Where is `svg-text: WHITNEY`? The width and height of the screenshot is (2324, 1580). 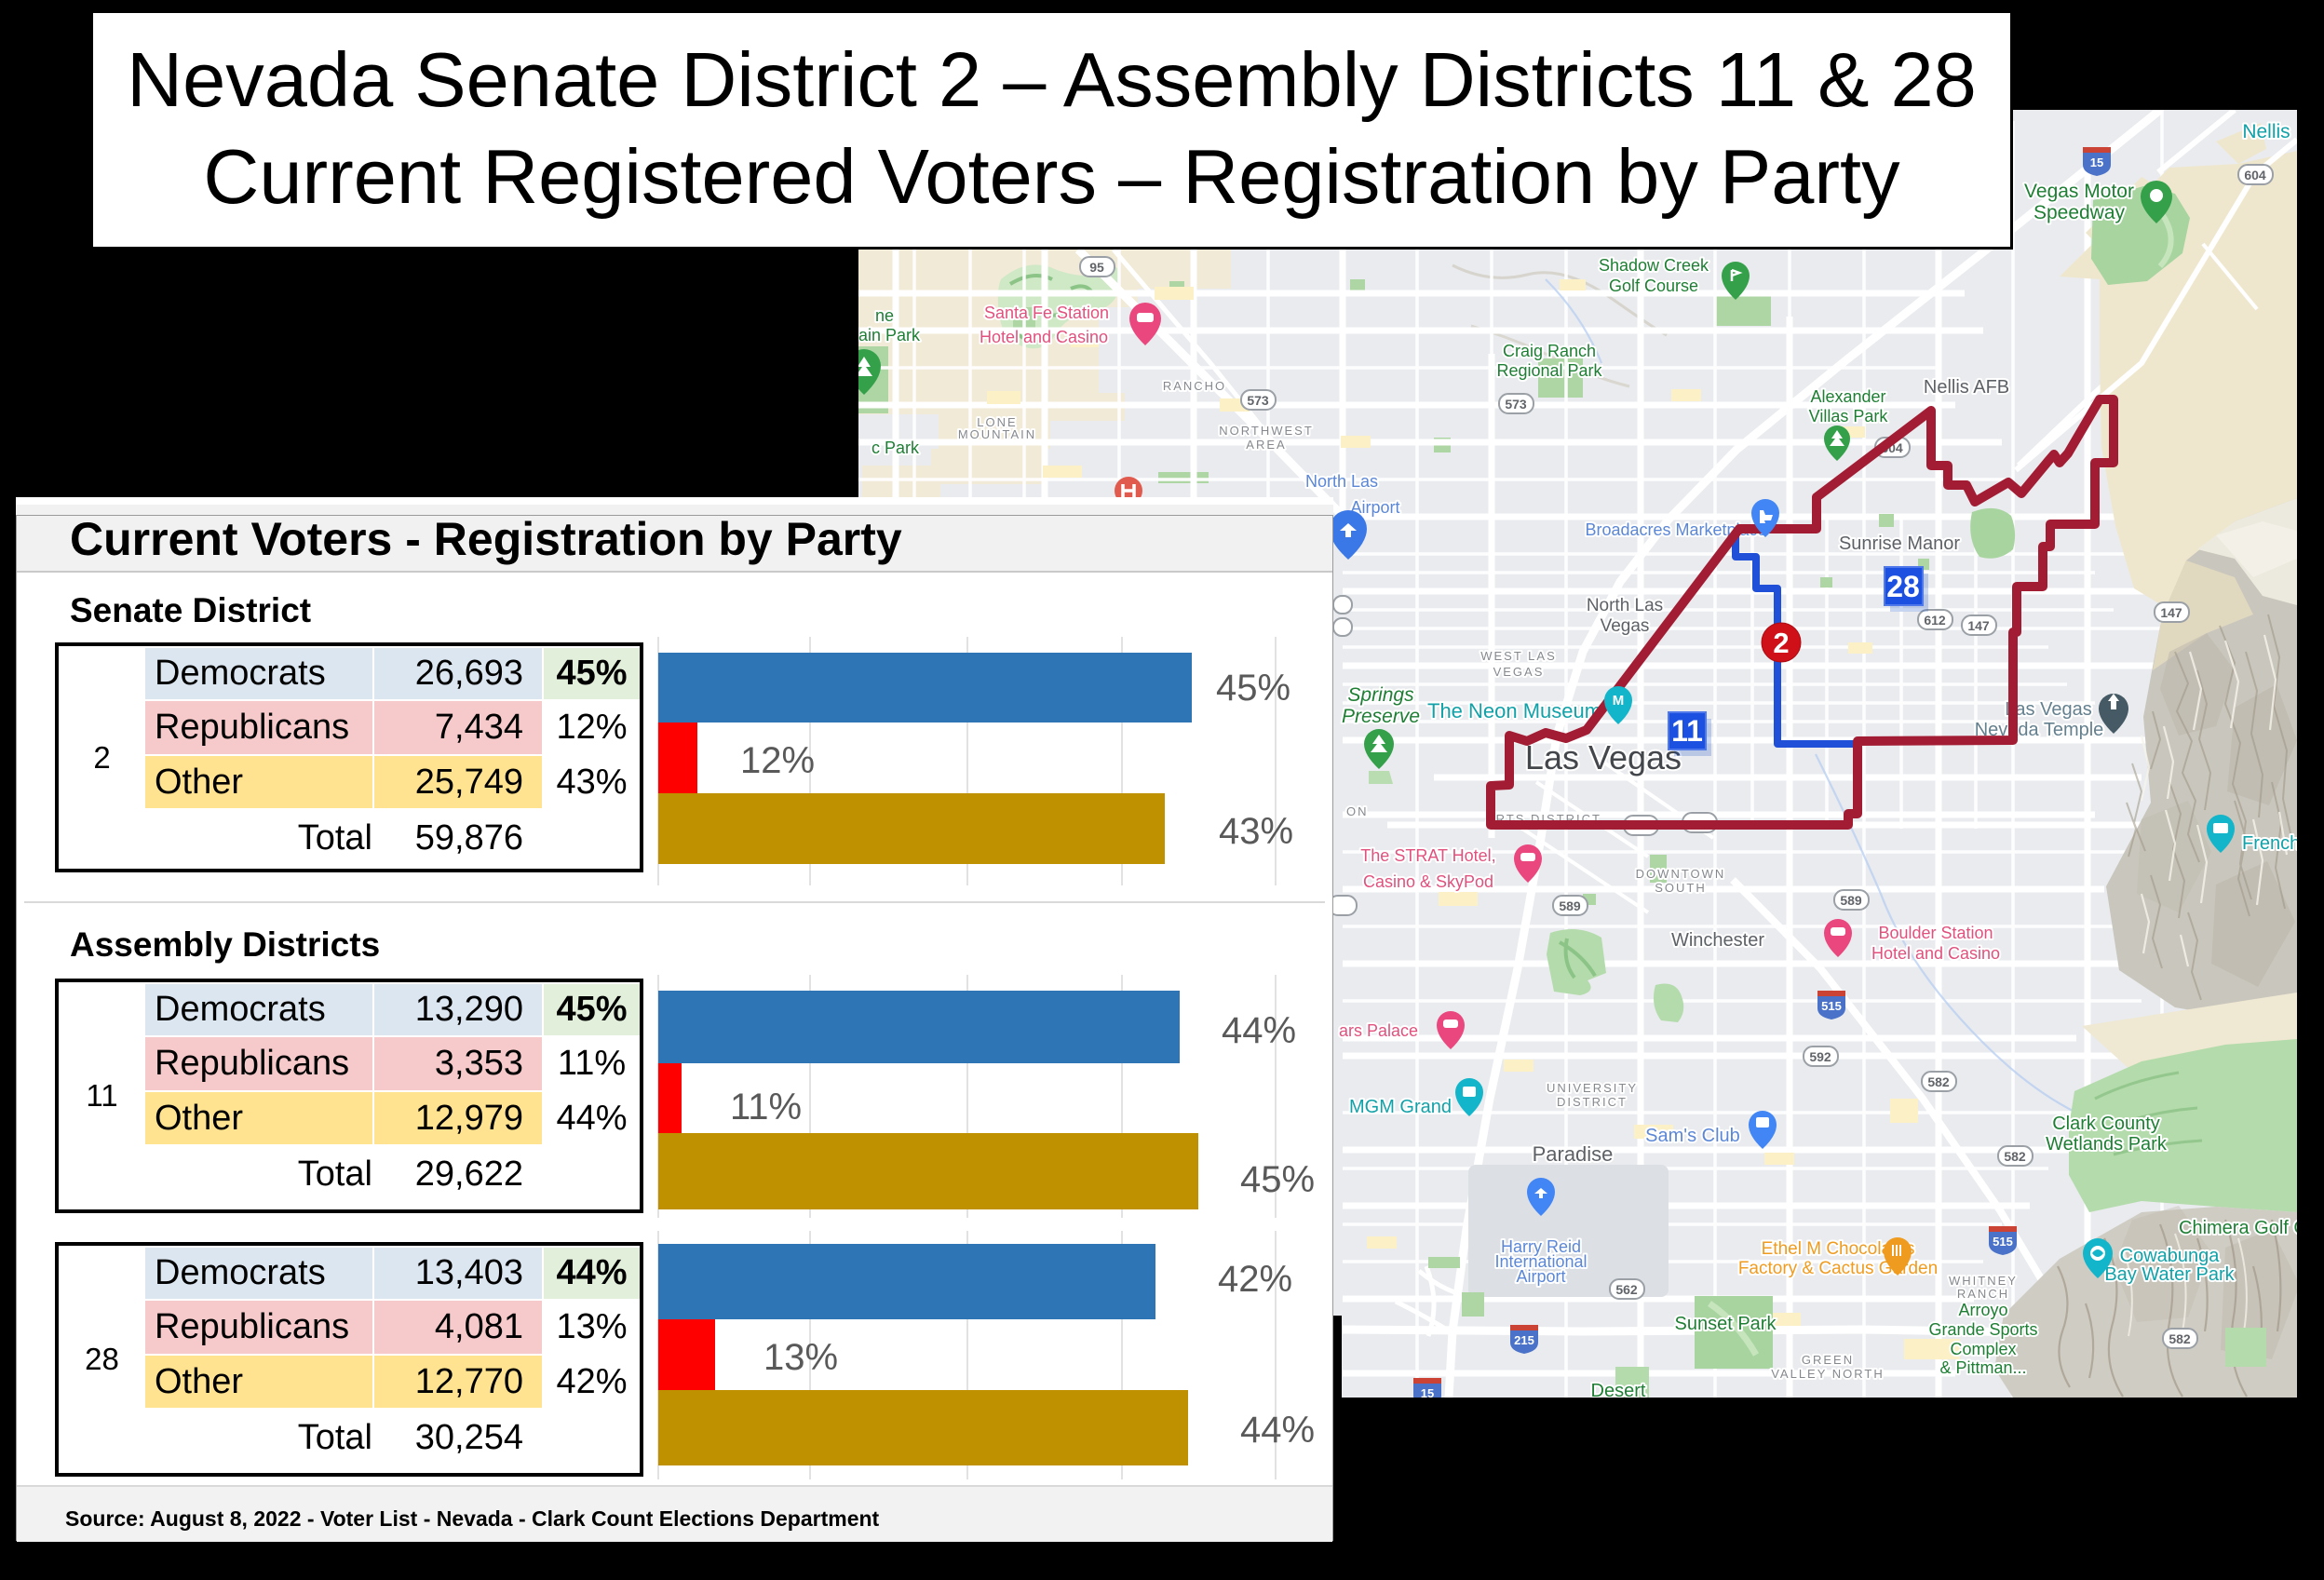 svg-text: WHITNEY is located at coordinates (1984, 1281).